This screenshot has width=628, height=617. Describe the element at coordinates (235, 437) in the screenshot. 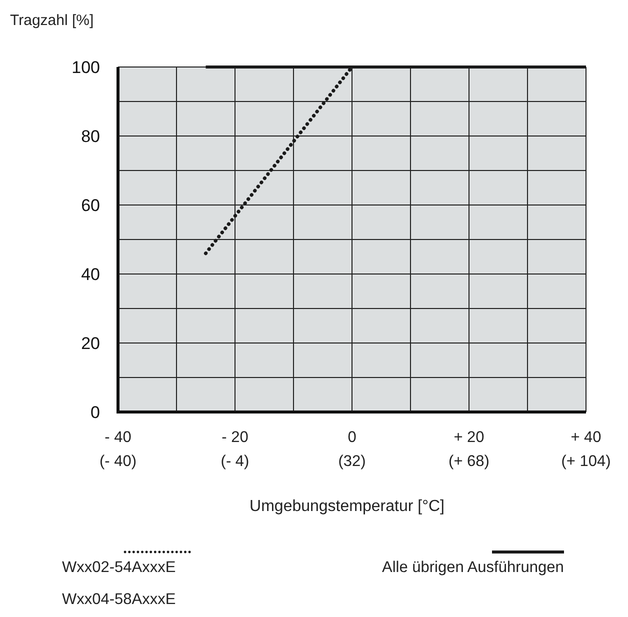

I see `x-tick-label: - 20` at that location.